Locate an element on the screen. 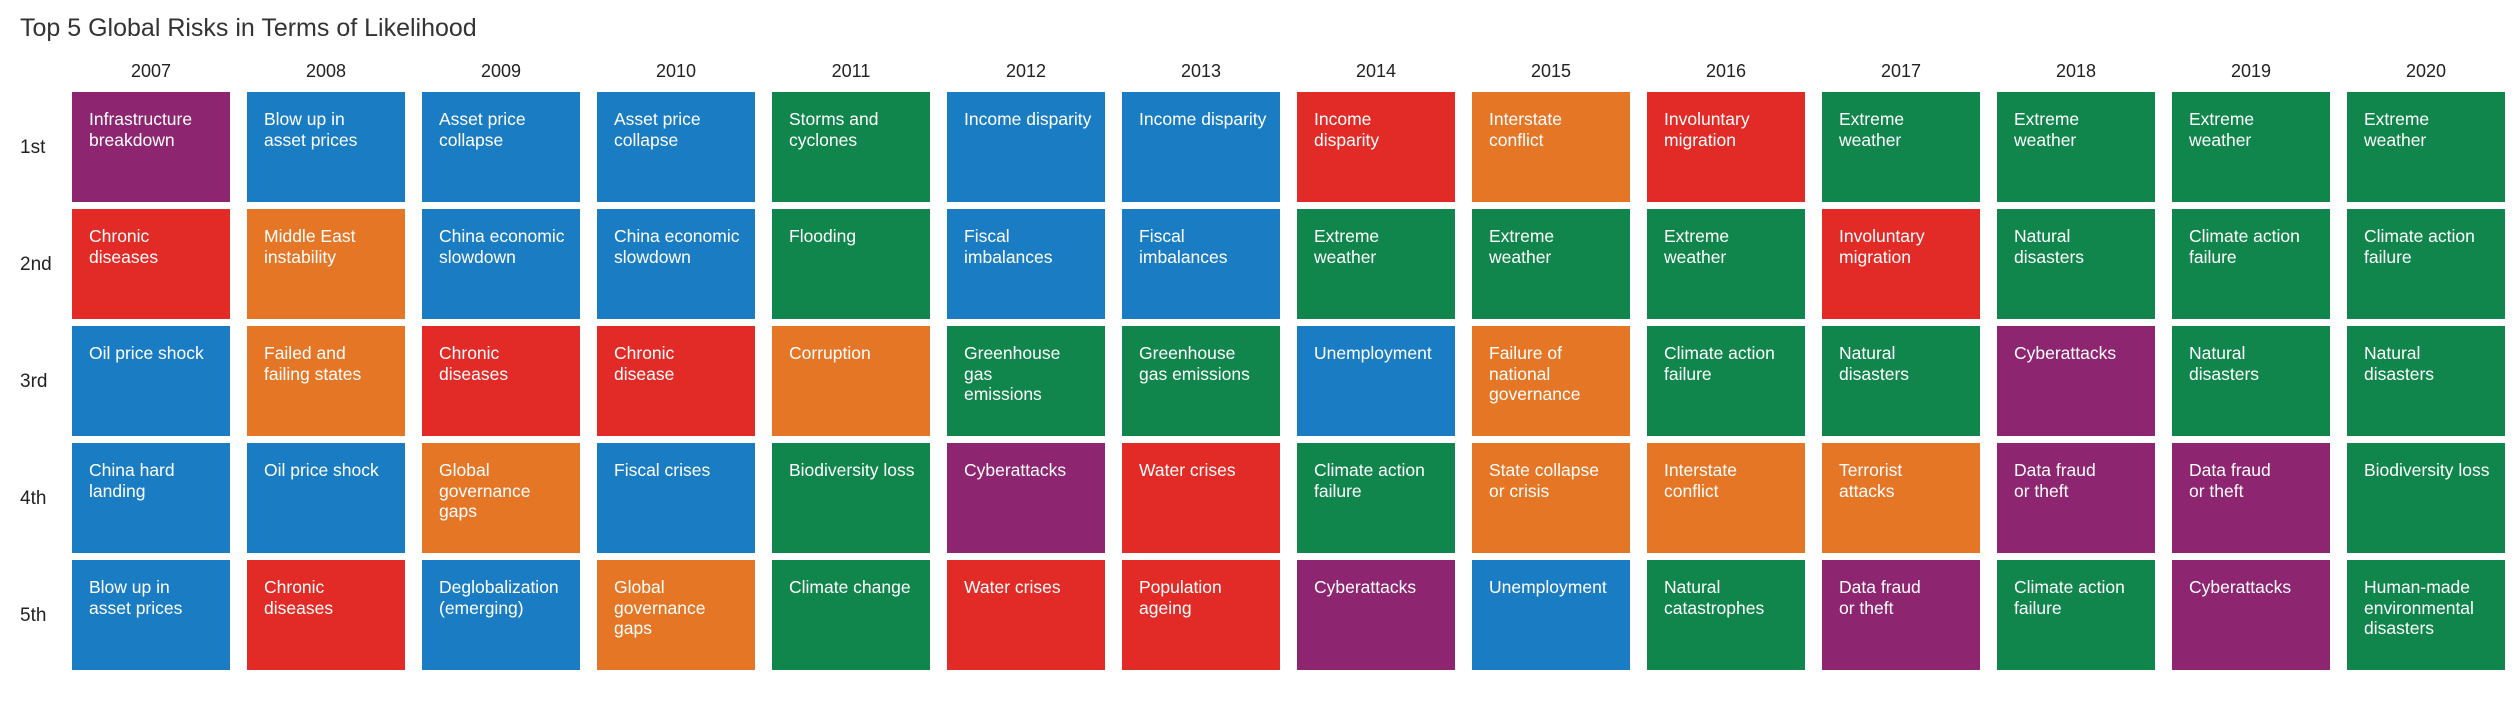  risk-cell: Population ageing is located at coordinates (1201, 615).